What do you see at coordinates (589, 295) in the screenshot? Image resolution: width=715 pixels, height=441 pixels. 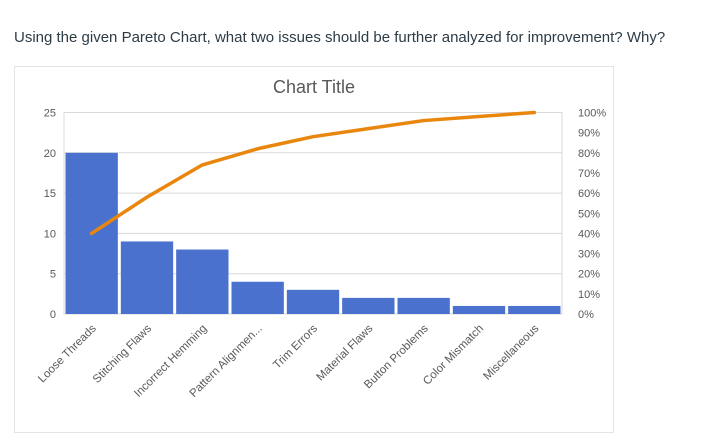 I see `right-axis-tick-label: 10%` at bounding box center [589, 295].